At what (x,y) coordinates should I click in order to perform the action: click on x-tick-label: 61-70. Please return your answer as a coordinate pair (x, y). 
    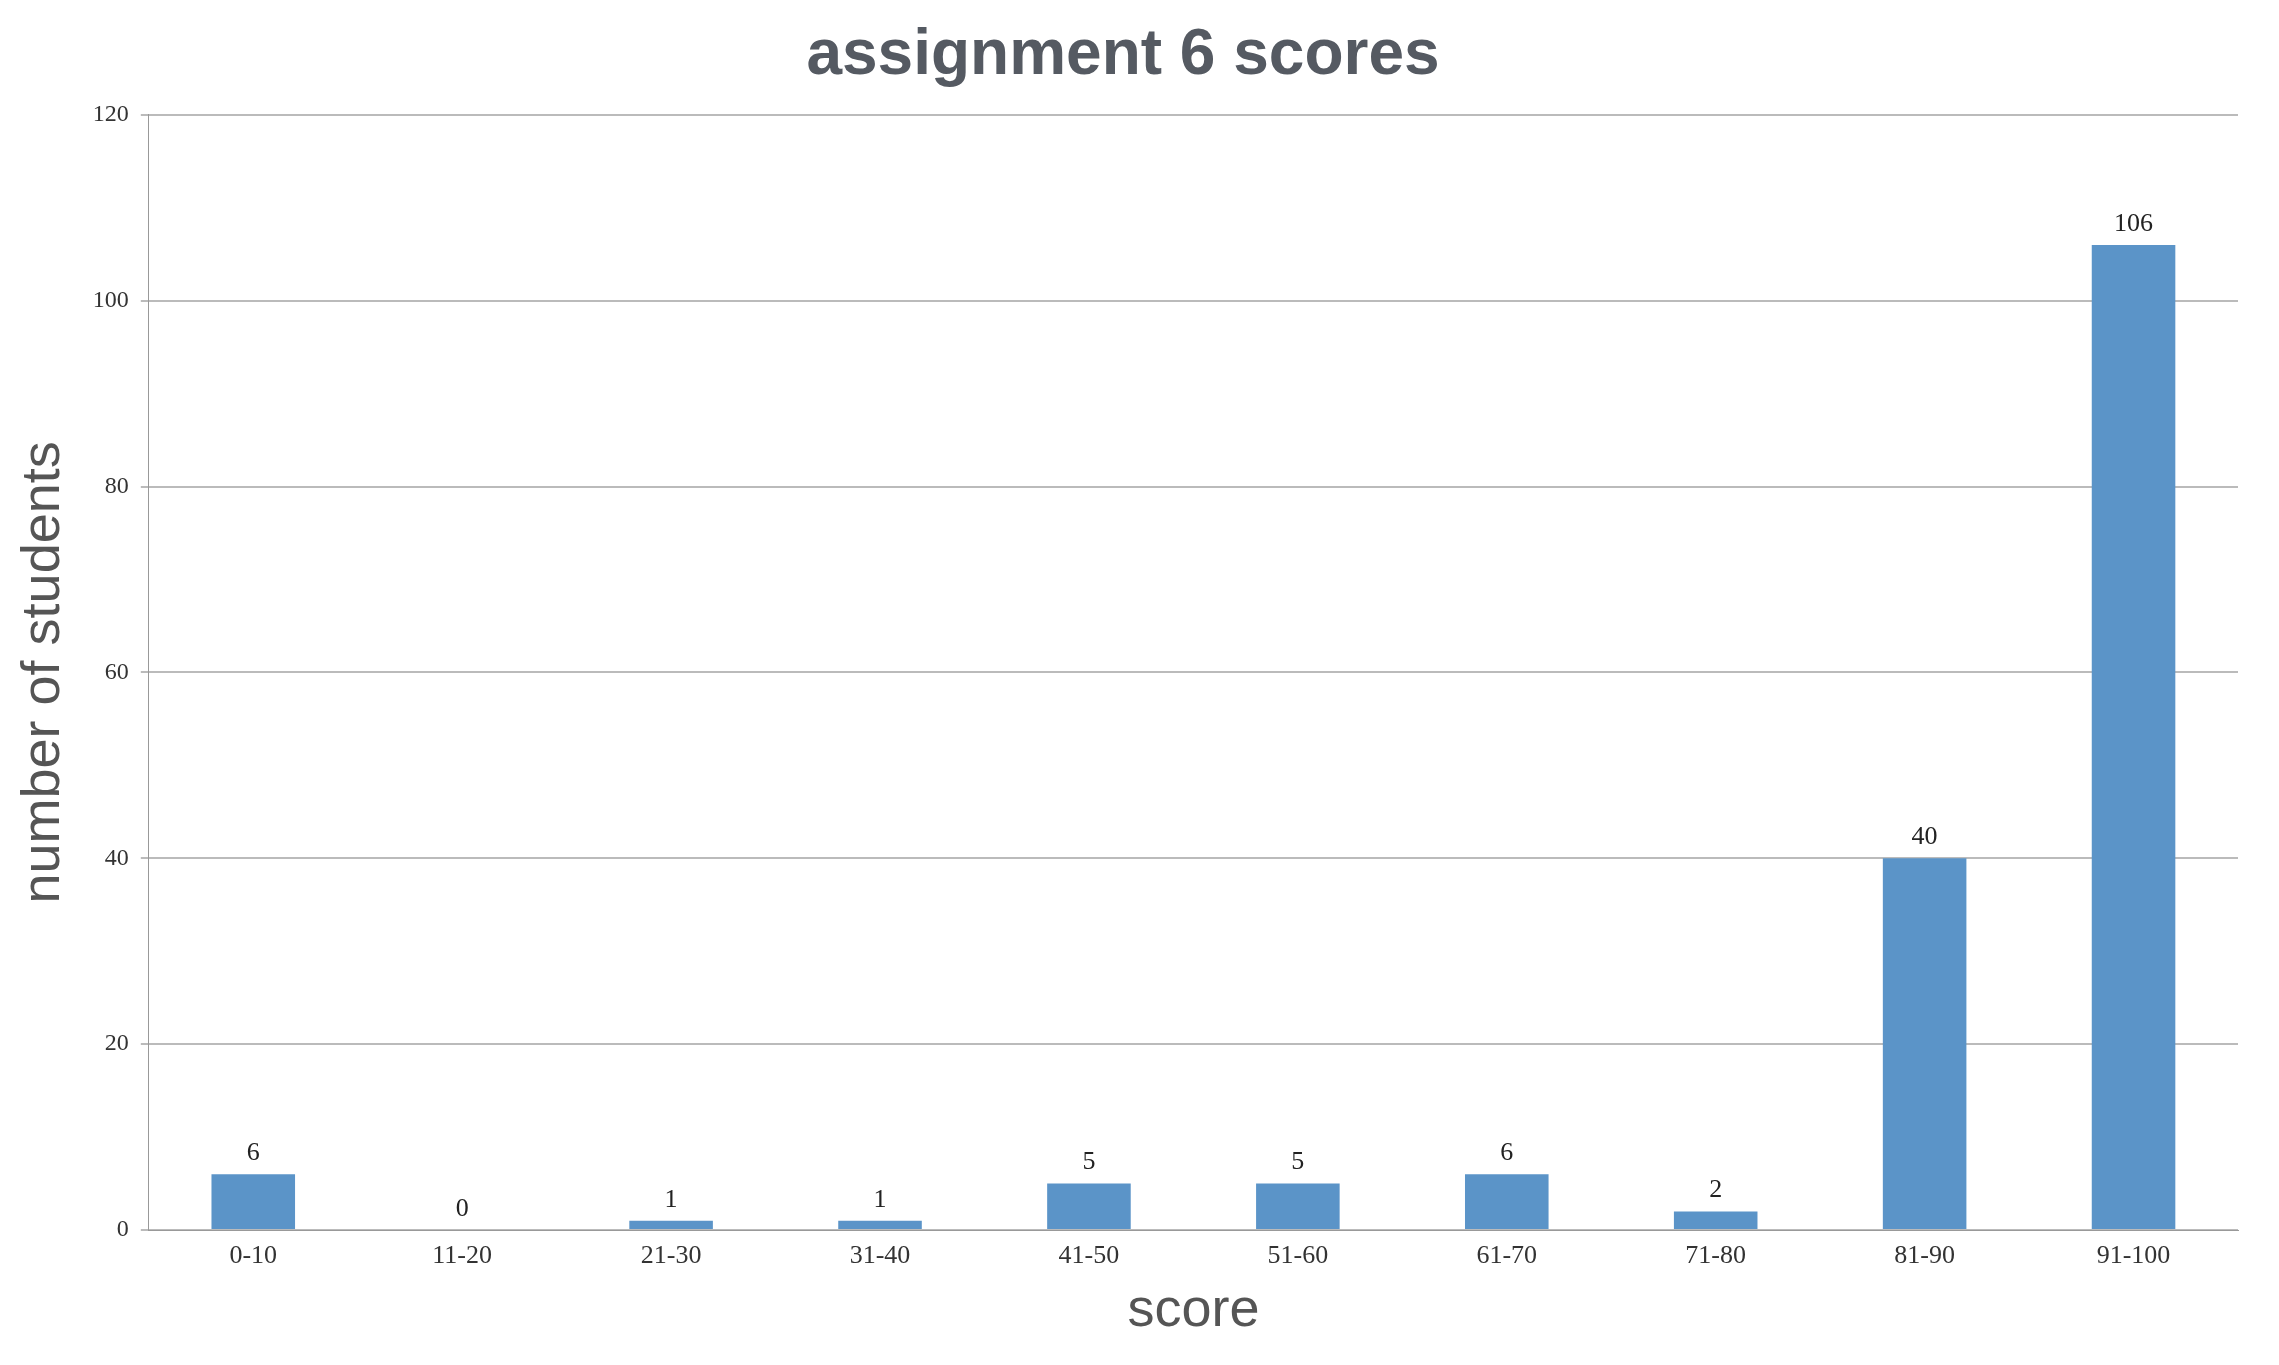
    Looking at the image, I should click on (1507, 1255).